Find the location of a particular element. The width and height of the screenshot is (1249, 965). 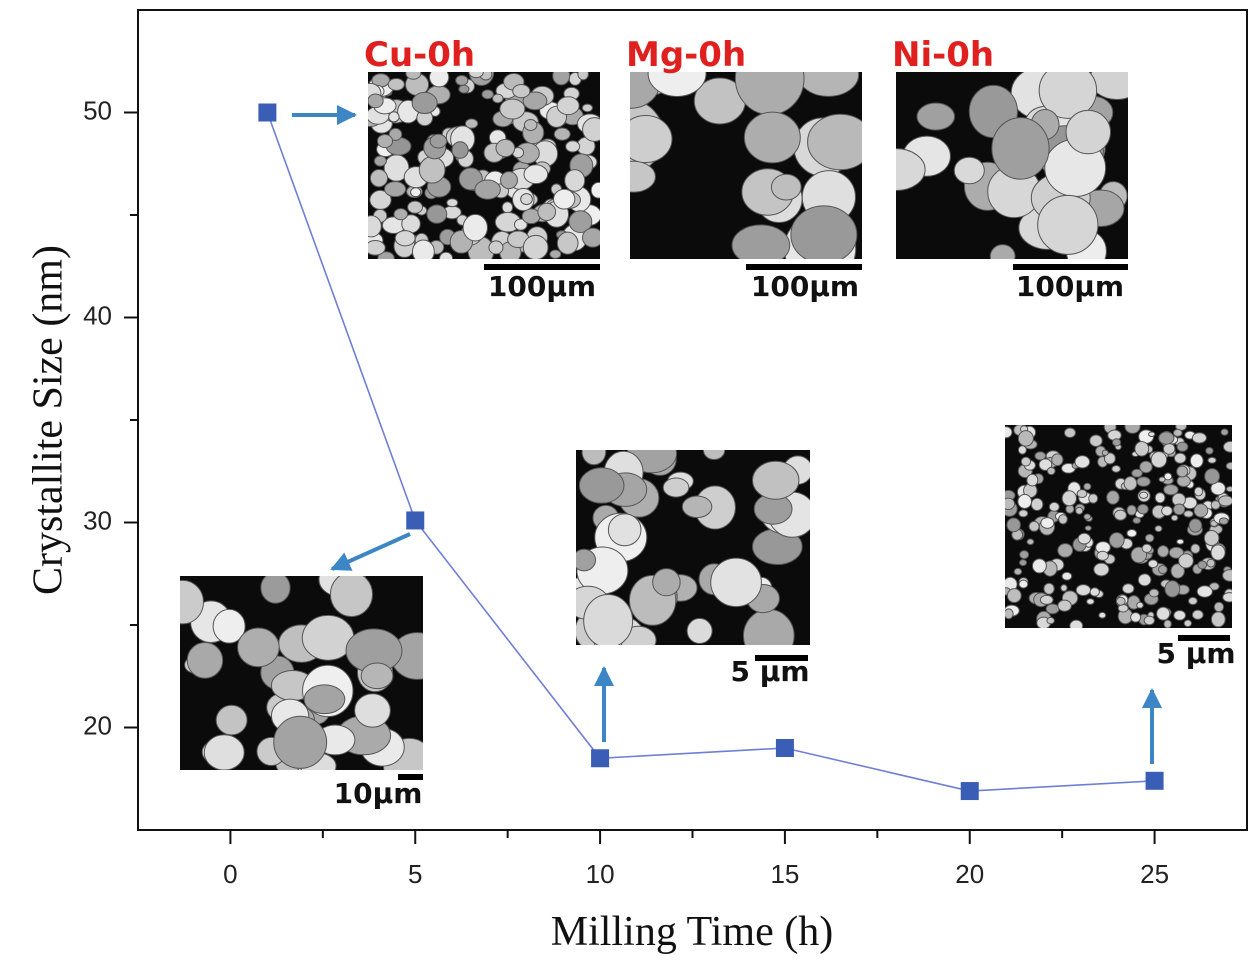

inset-label: Cu-0h is located at coordinates (419, 55).